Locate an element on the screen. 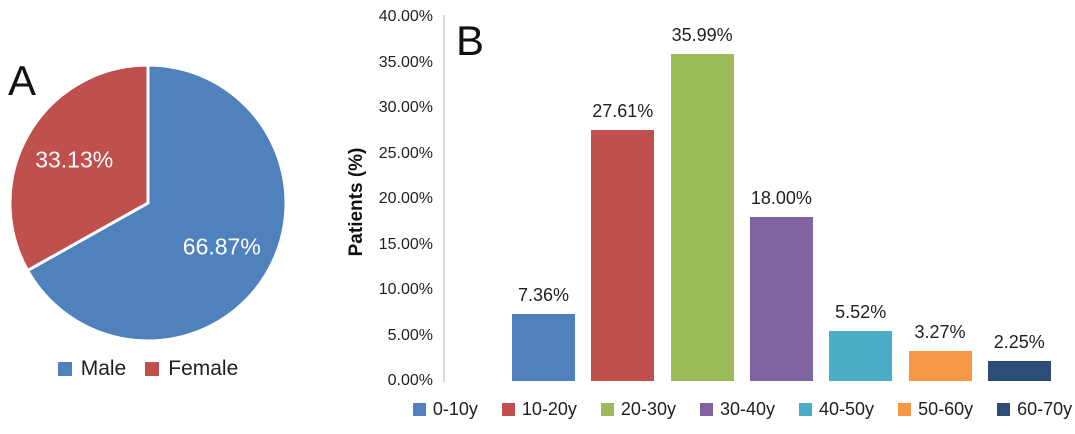 This screenshot has height=434, width=1075. bar-data-label-60-70y: 2.25% is located at coordinates (1019, 341).